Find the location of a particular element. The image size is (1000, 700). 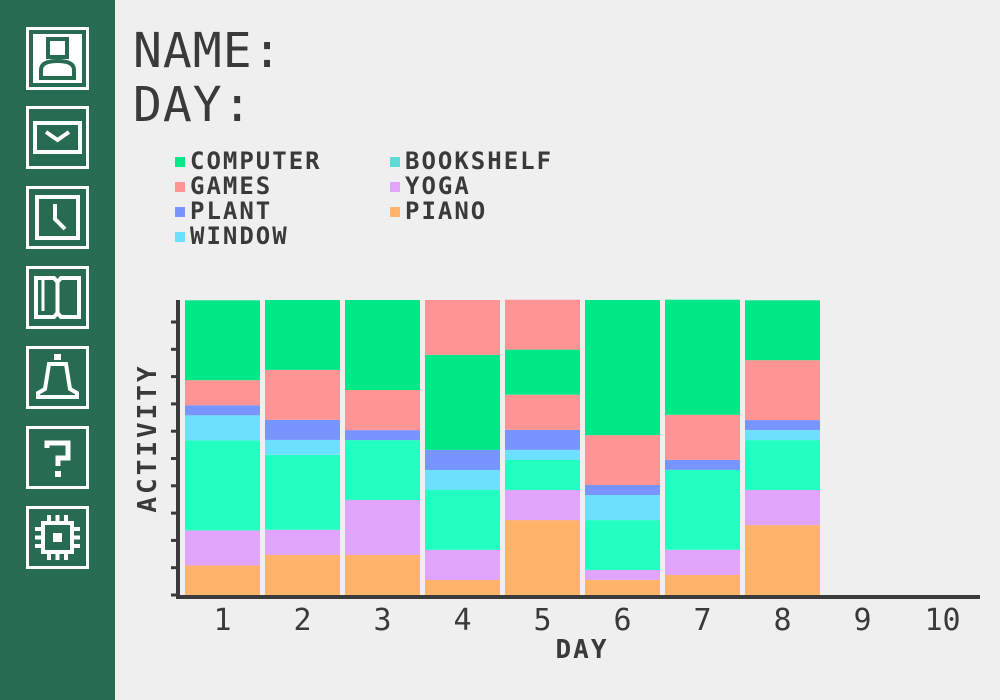

legend-item-games: GAMES is located at coordinates (222, 186).